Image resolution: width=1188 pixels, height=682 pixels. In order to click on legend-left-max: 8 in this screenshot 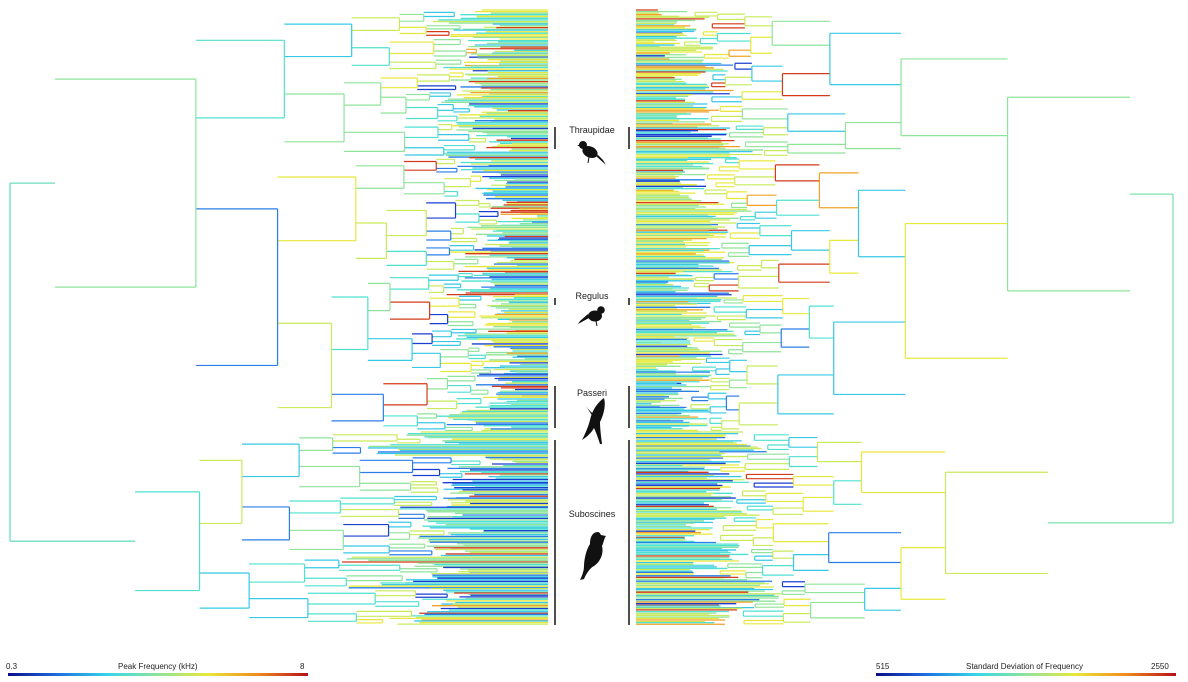, I will do `click(302, 666)`.